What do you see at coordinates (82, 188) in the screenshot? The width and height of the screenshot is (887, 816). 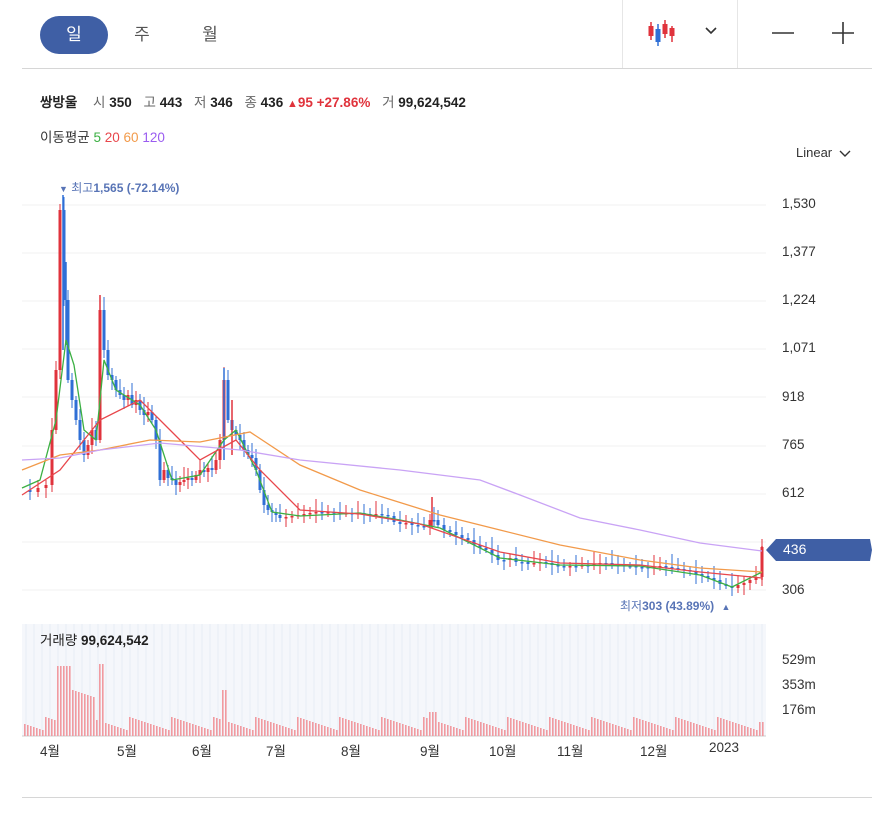 I see `high-annotation-label: 최고` at bounding box center [82, 188].